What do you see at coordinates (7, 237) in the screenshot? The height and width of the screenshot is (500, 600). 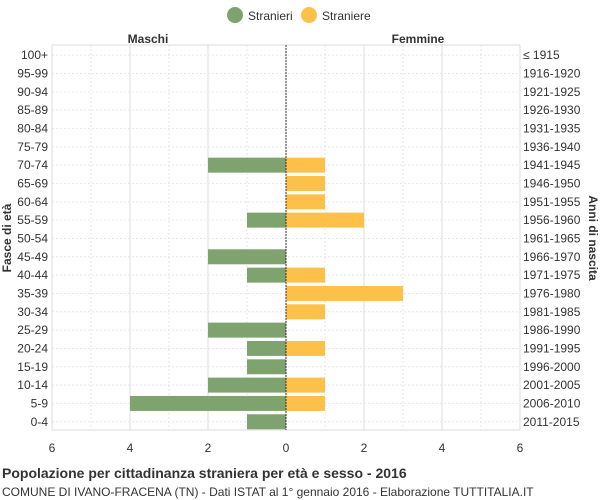 I see `y-axis-label-left: Fasce di età` at bounding box center [7, 237].